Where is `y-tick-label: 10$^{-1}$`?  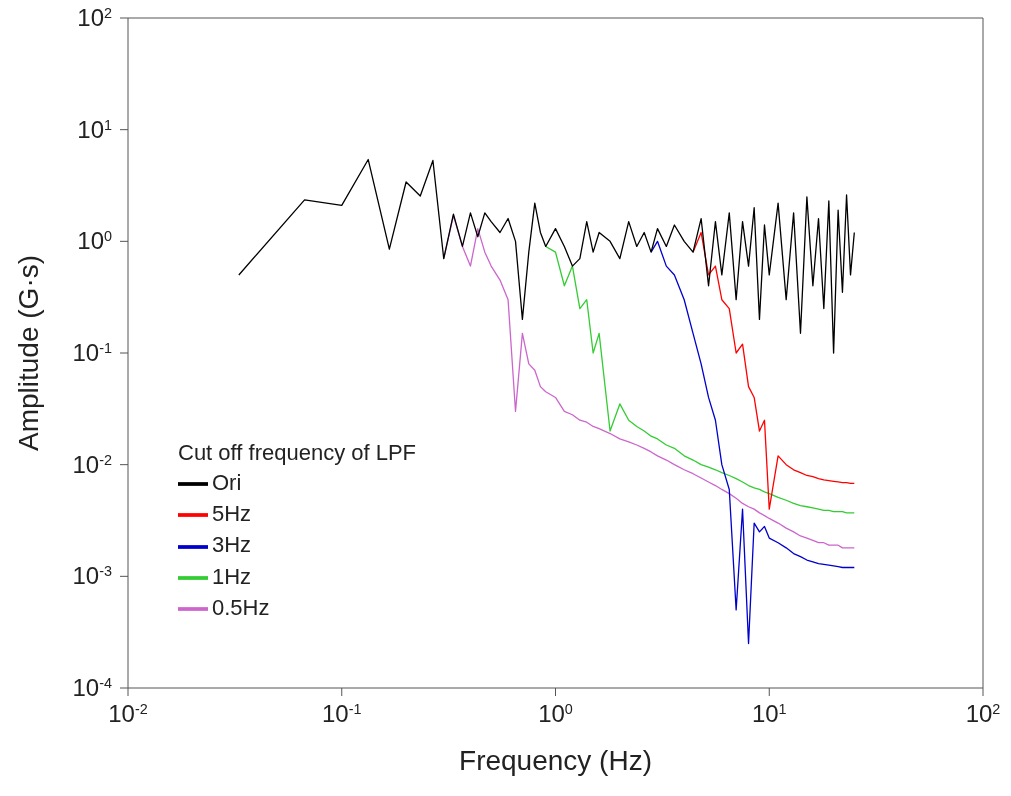 y-tick-label: 10$^{-1}$ is located at coordinates (92, 352).